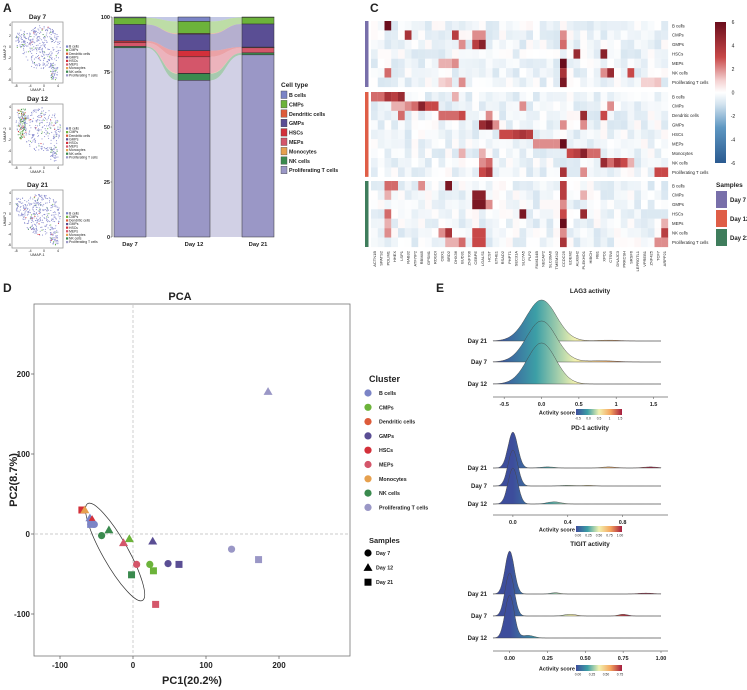  I want to click on gene-label: GPSM1, so click(428, 257).